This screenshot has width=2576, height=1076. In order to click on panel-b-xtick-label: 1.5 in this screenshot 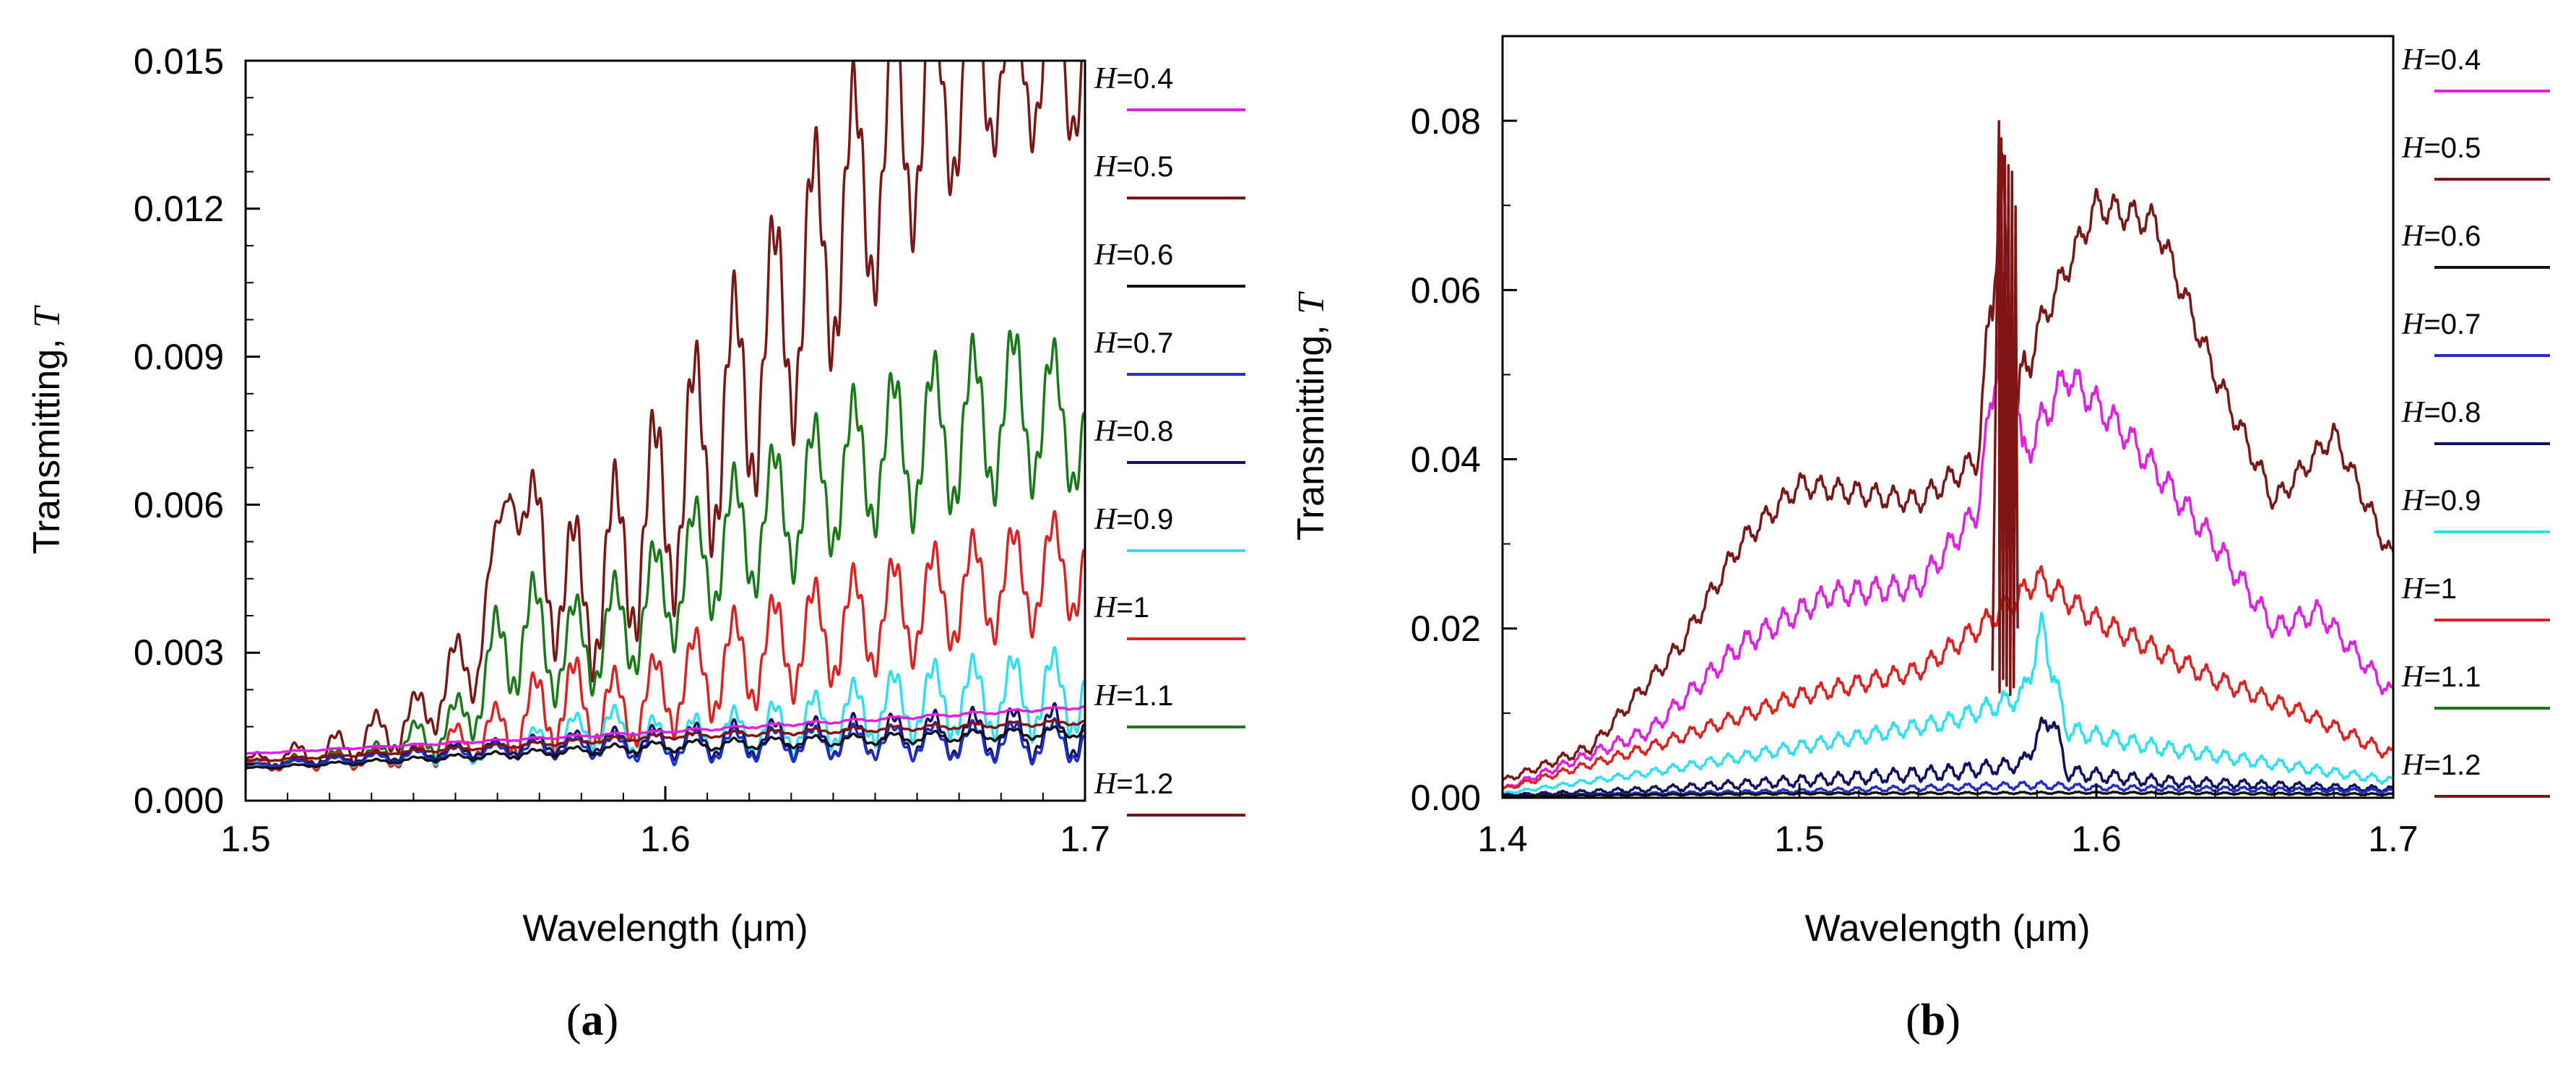, I will do `click(1799, 839)`.